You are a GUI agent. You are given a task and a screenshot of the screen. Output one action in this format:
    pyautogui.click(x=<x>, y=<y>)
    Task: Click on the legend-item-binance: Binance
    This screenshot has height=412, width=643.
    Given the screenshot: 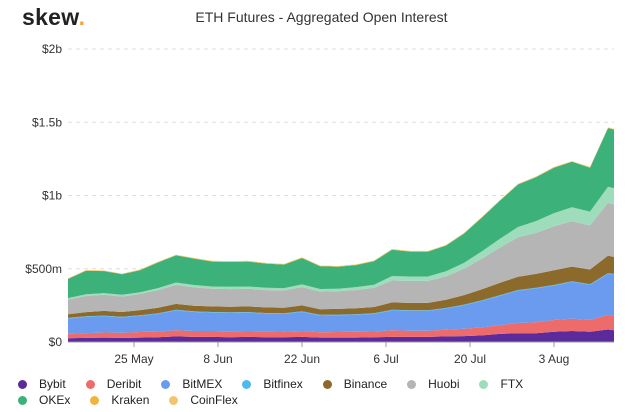 What is the action you would take?
    pyautogui.click(x=355, y=384)
    